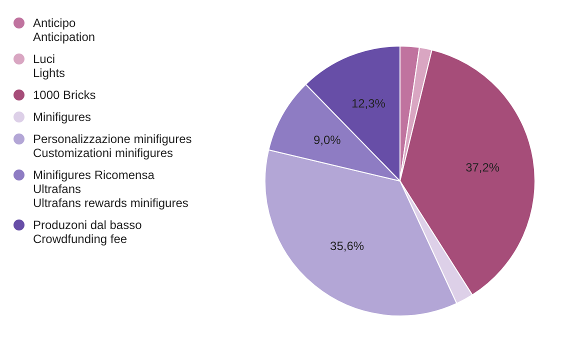  Describe the element at coordinates (110, 189) in the screenshot. I see `legend-label: Minifigures Ricomensa Ultrafans Ultrafans rewards minifigures` at that location.